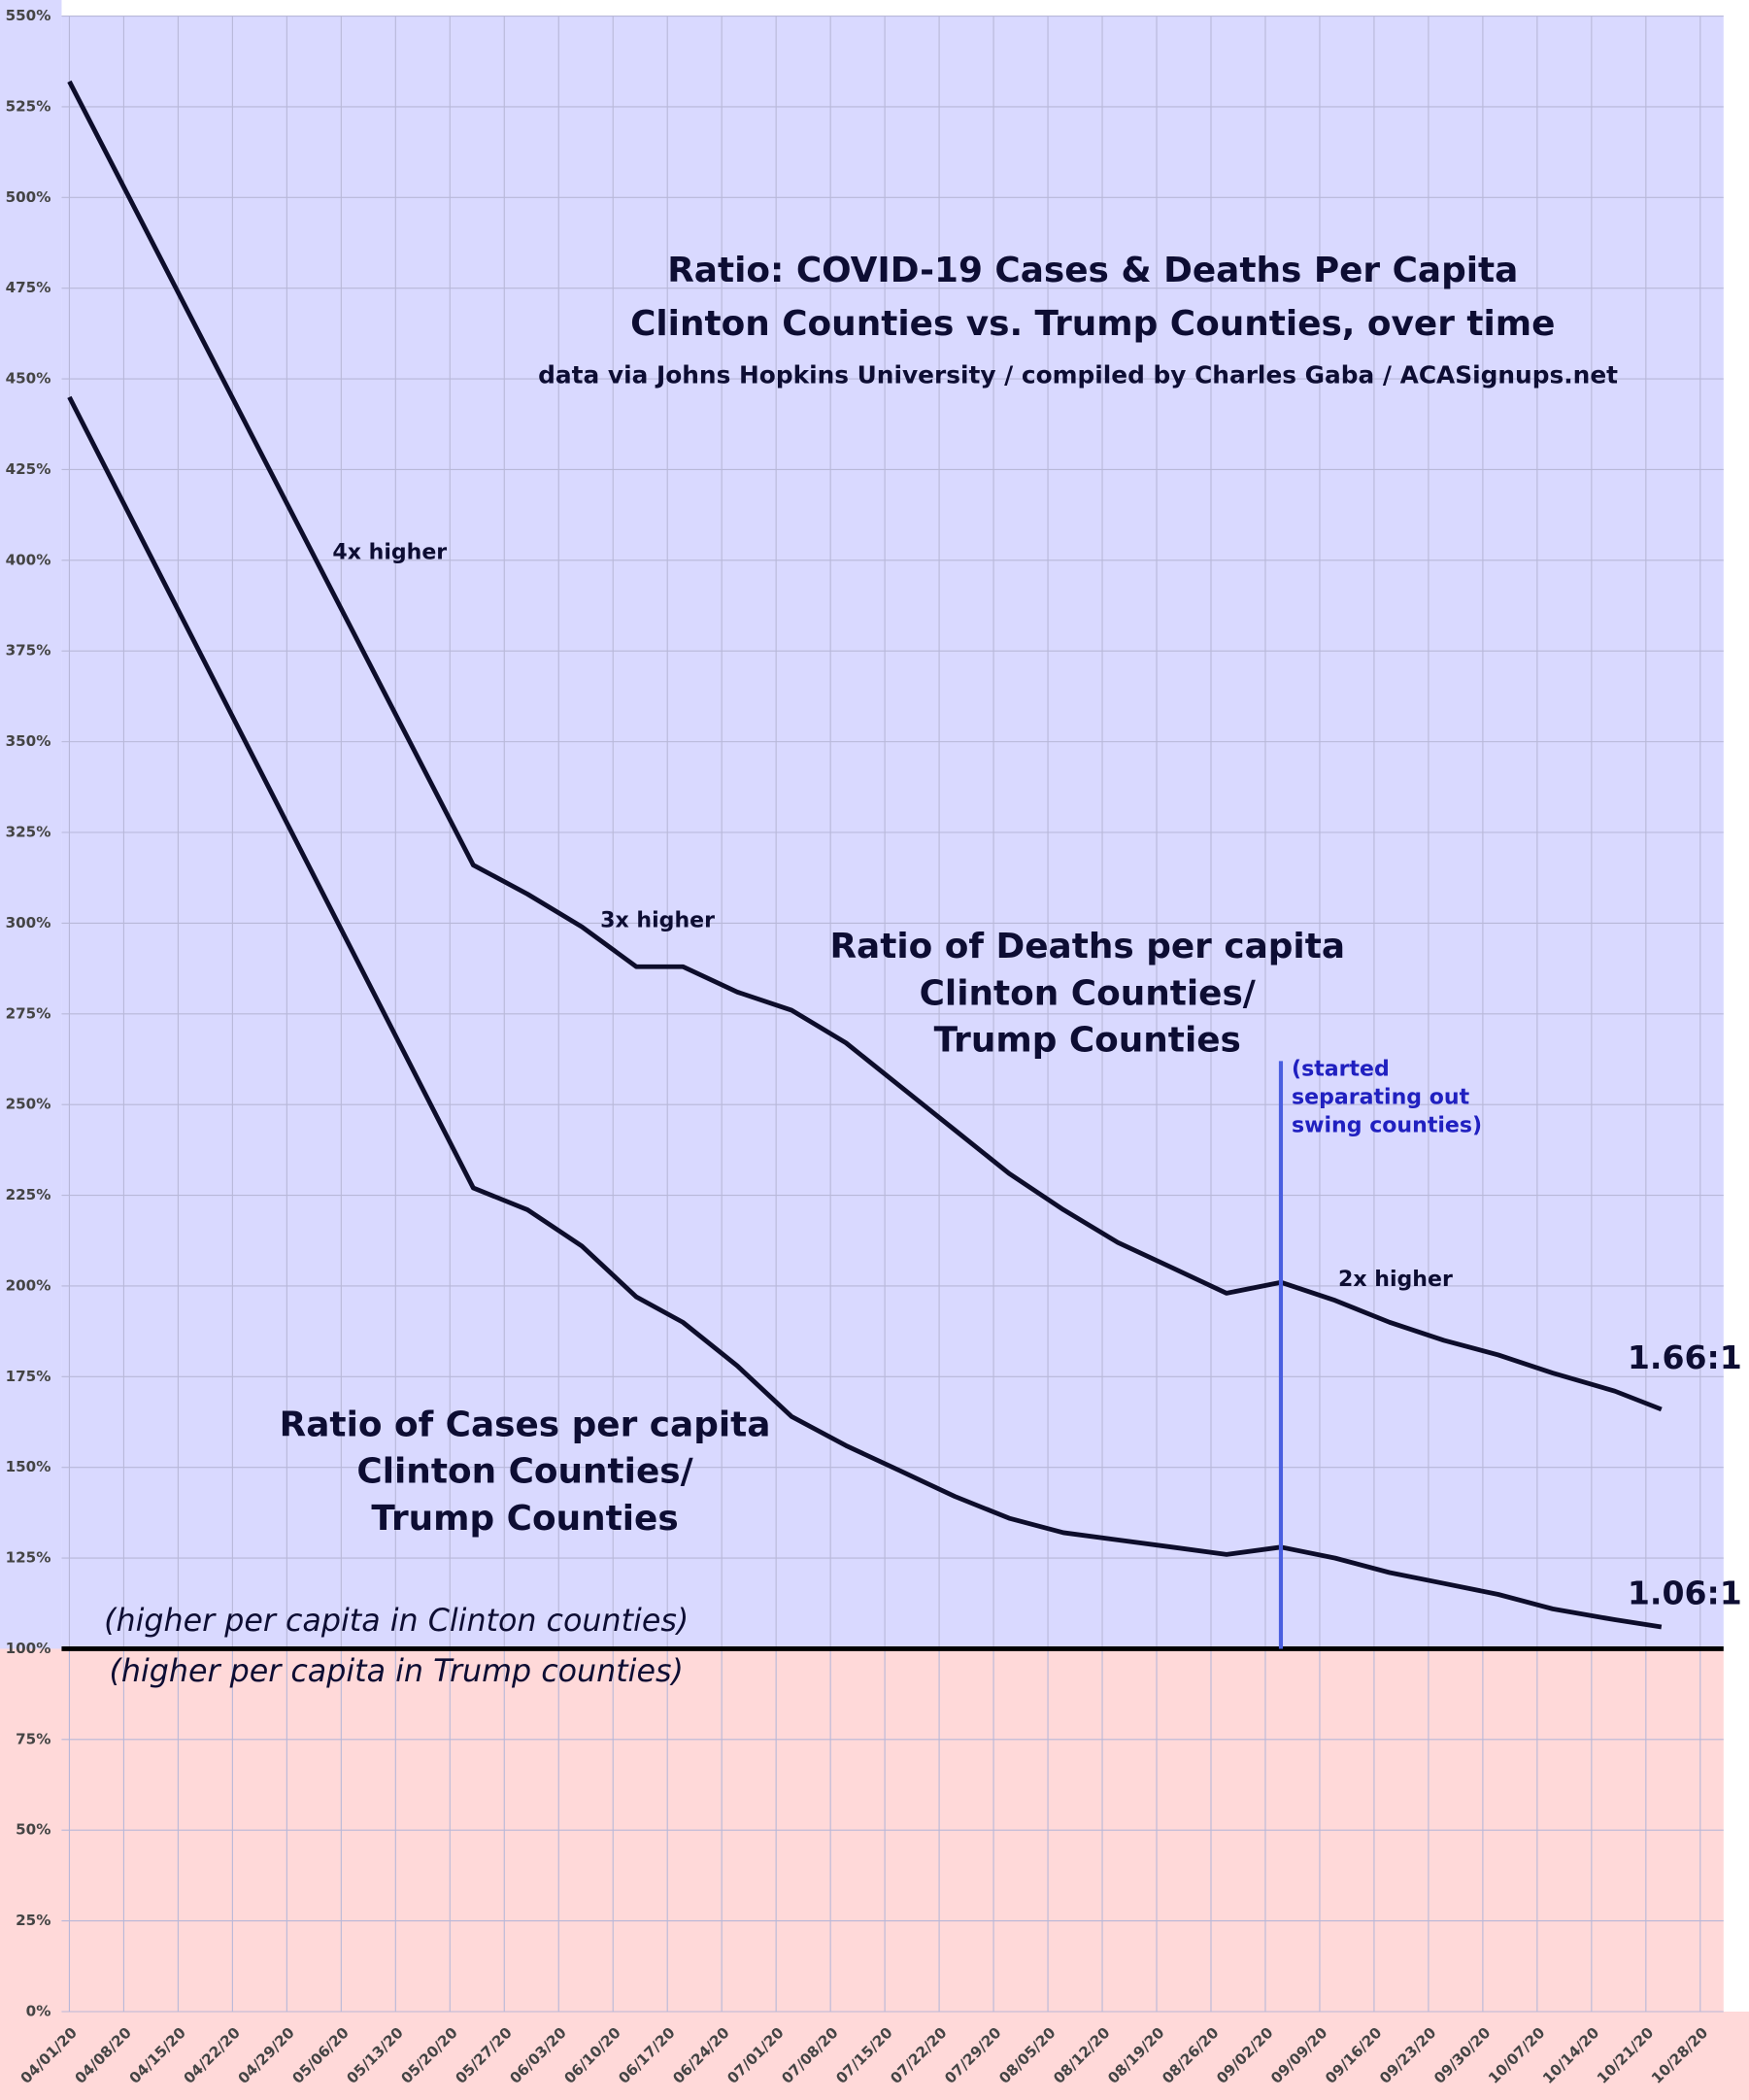  Describe the element at coordinates (875, 2055) in the screenshot. I see `bottom-margin` at that location.